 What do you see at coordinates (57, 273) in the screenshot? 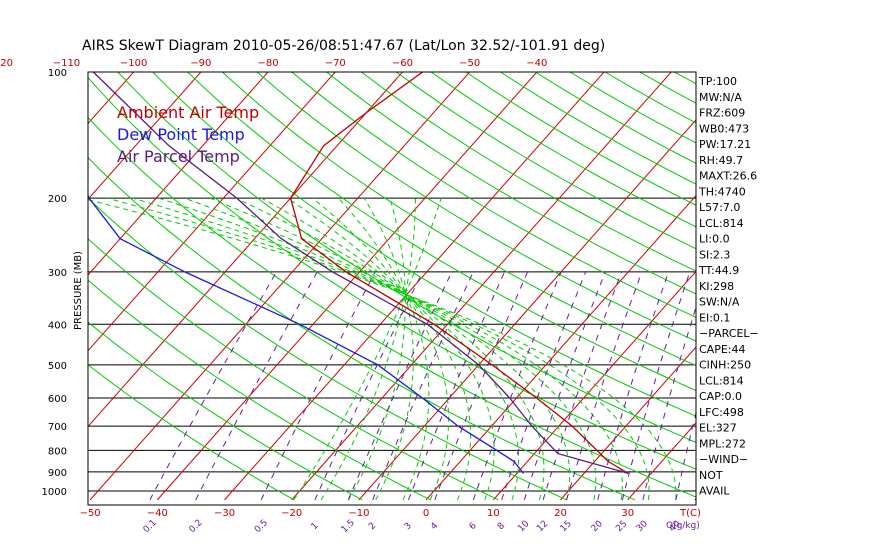
I see `pressure-tick-label: 300` at bounding box center [57, 273].